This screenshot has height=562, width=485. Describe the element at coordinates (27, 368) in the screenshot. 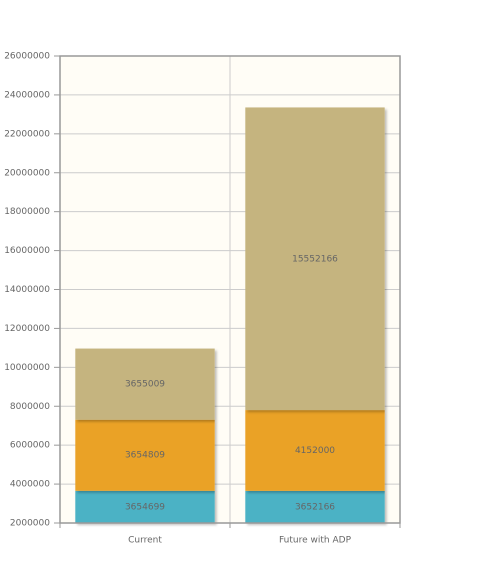

I see `y-tick-label: 10000000` at that location.